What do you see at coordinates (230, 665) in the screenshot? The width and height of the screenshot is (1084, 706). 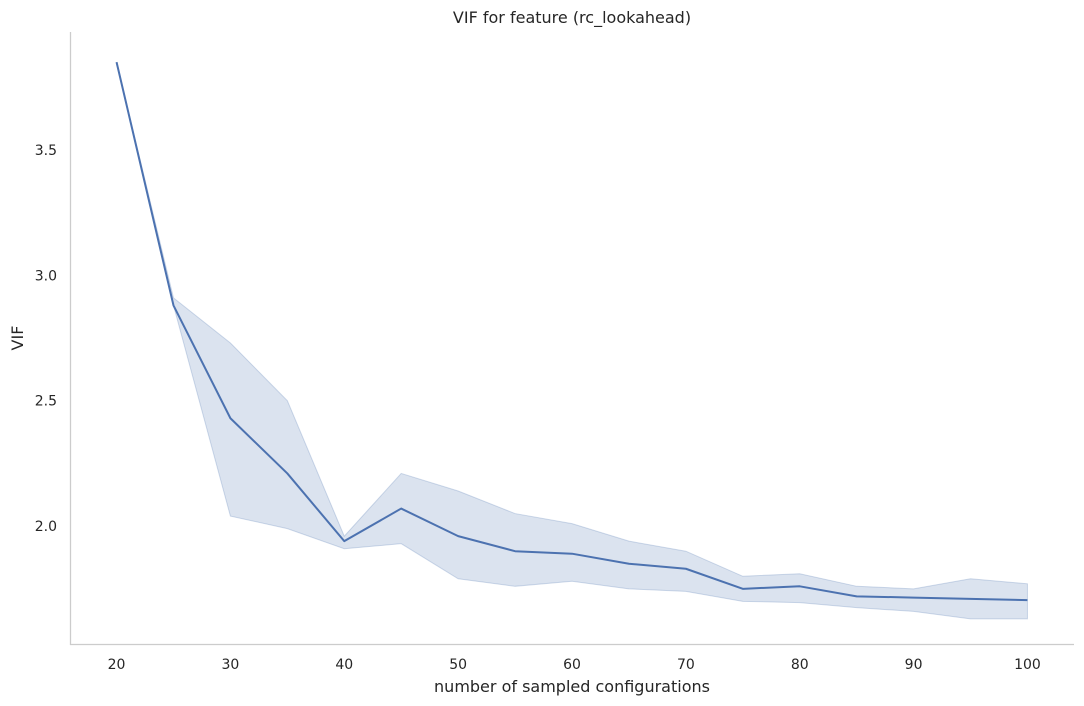 I see `x-tick-label: 30` at bounding box center [230, 665].